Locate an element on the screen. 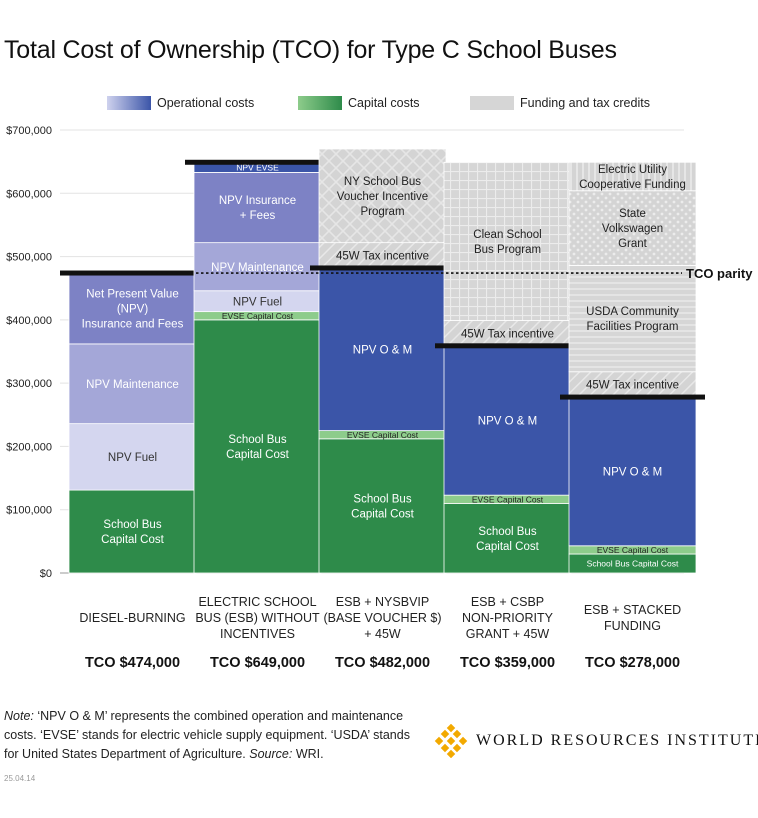 The image size is (758, 818). segment-label-line: Program is located at coordinates (382, 212).